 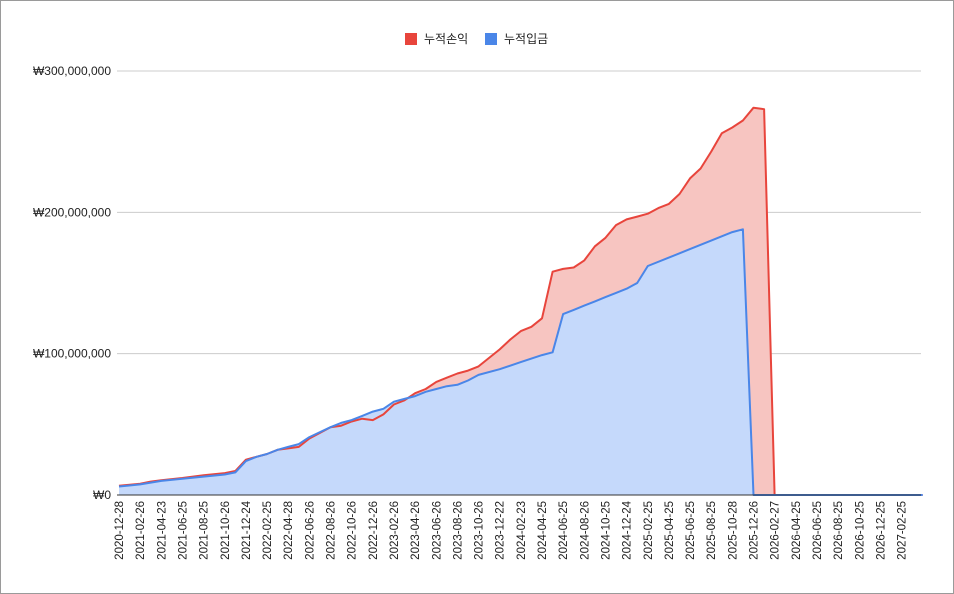 I want to click on x-tick-label: 2023-10-26, so click(x=480, y=530).